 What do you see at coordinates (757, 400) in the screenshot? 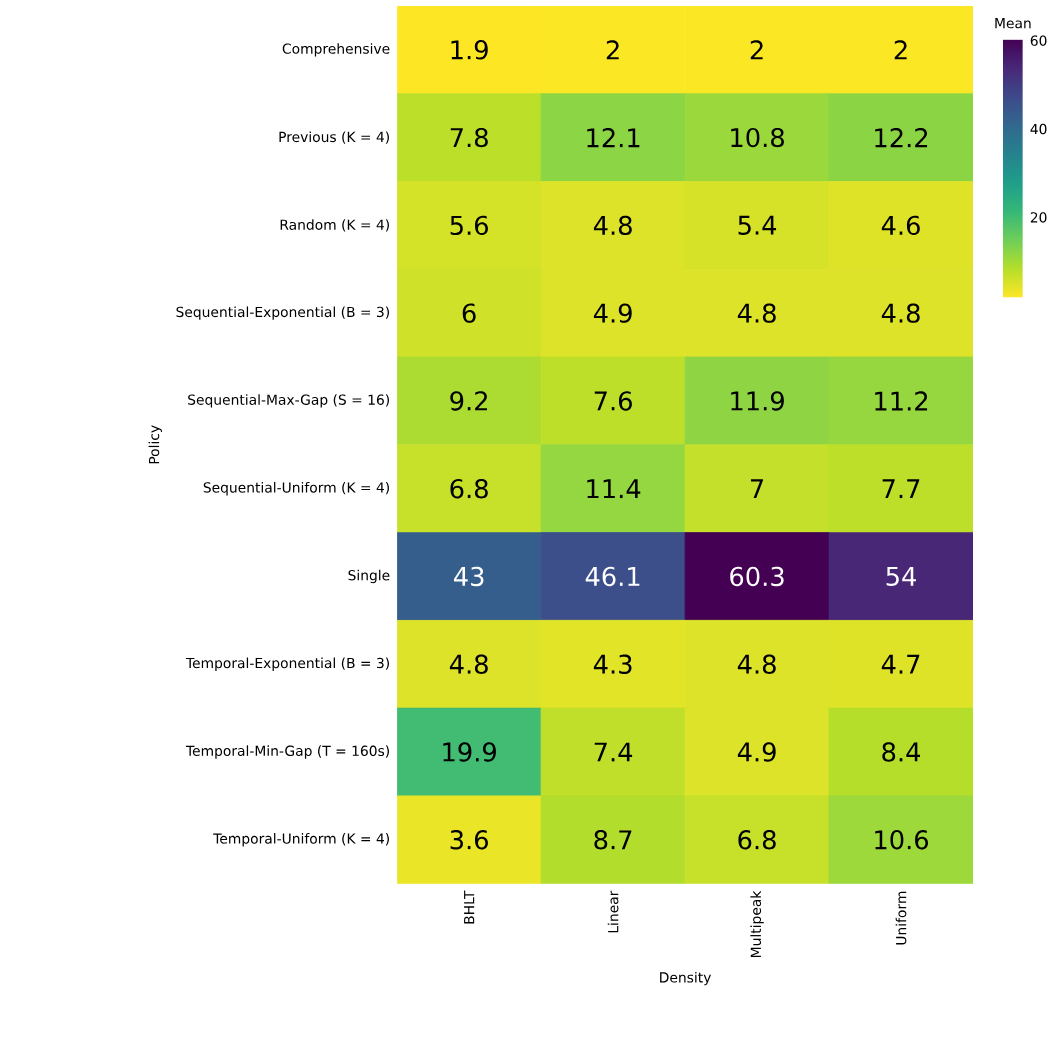
I see `data-label: 11.9` at bounding box center [757, 400].